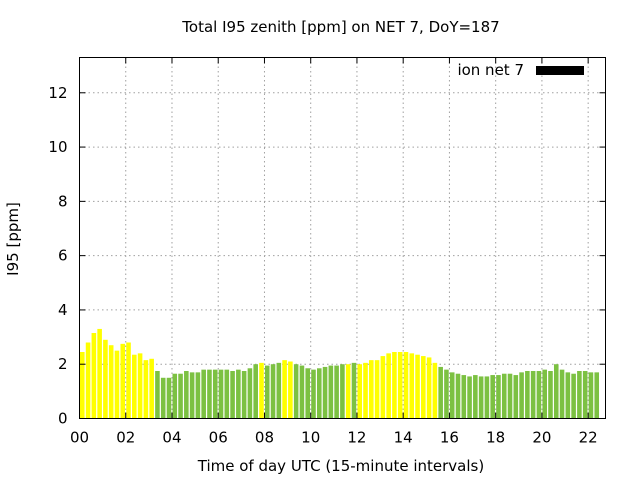  Describe the element at coordinates (588, 438) in the screenshot. I see `x-tick-label: 22` at that location.